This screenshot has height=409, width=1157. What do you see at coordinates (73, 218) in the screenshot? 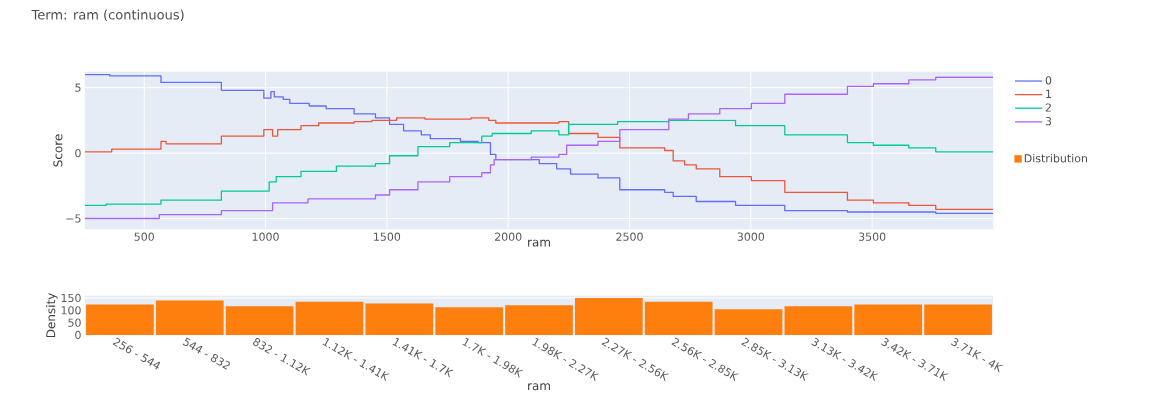
I see `y-tick-label: −5` at bounding box center [73, 218].